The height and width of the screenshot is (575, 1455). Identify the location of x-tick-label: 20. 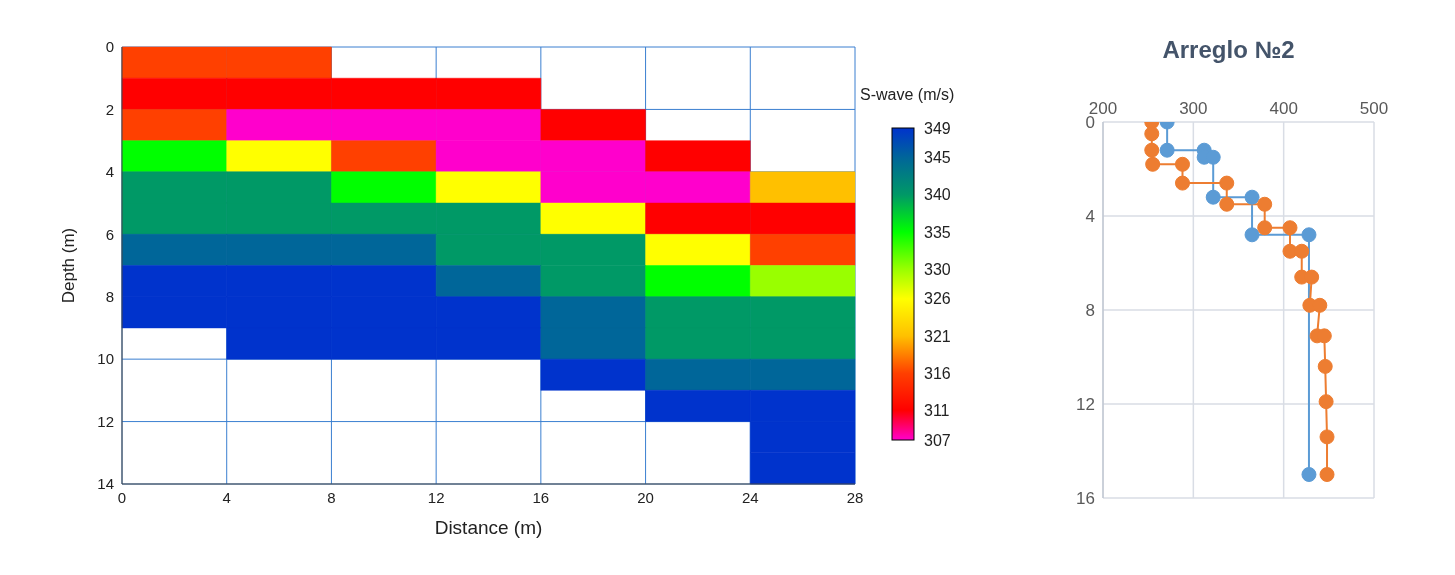
(645, 497).